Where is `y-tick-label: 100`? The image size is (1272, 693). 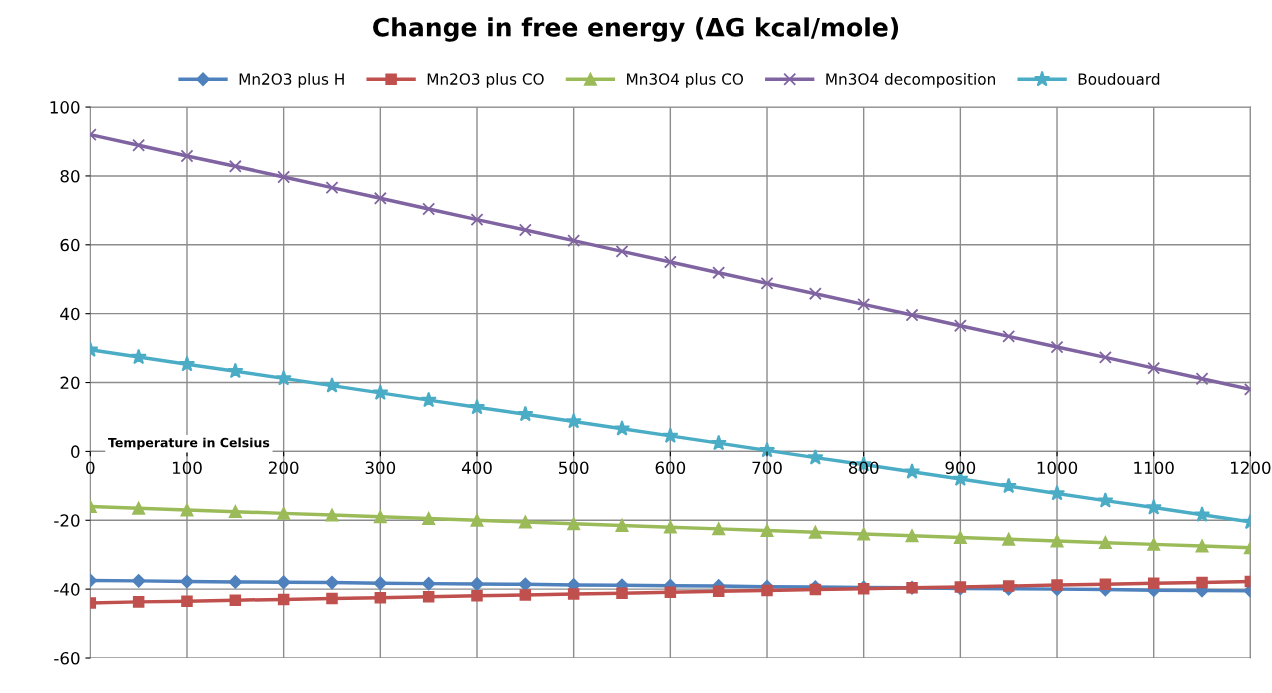
y-tick-label: 100 is located at coordinates (65, 107).